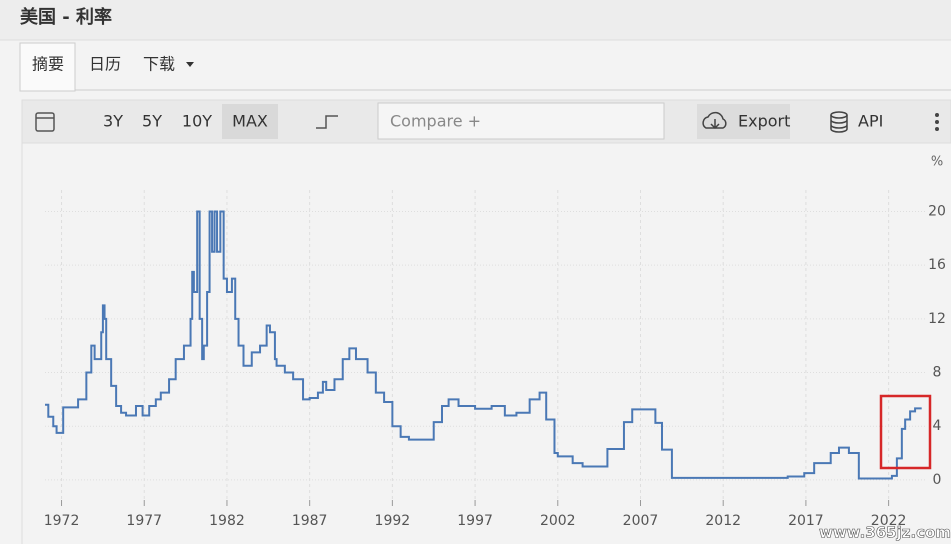 The height and width of the screenshot is (544, 951). I want to click on x-tick-label: 2012, so click(723, 521).